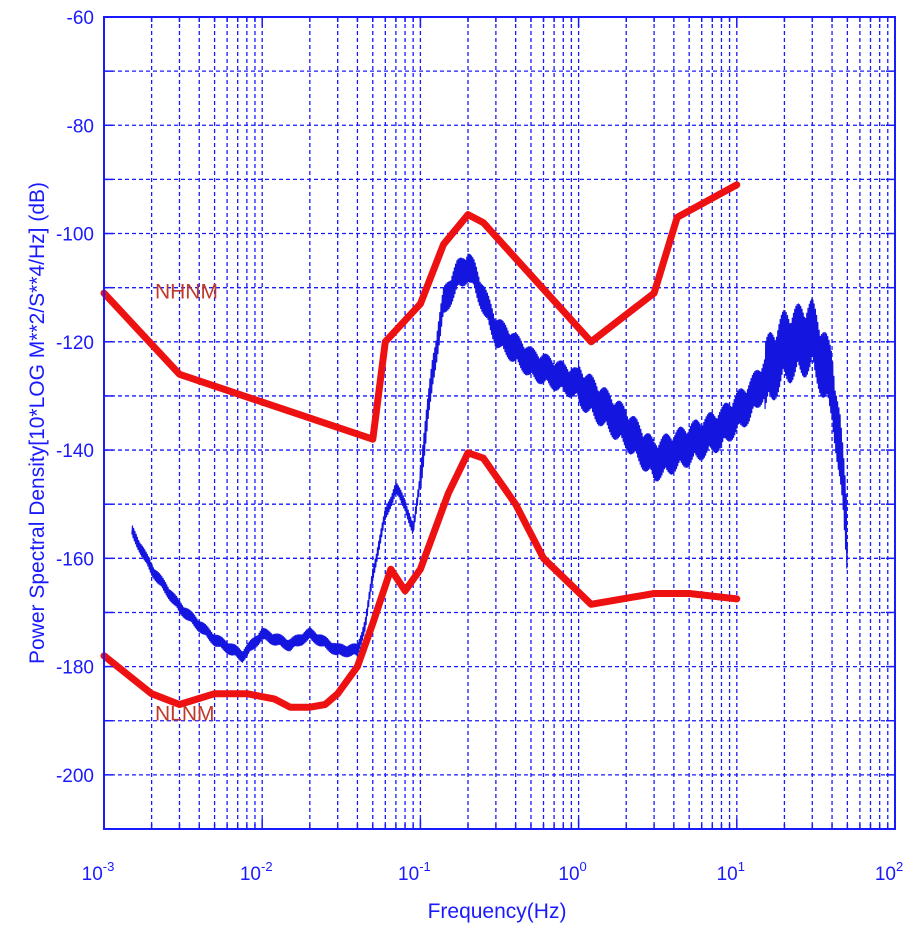 Image resolution: width=919 pixels, height=930 pixels. What do you see at coordinates (75, 559) in the screenshot?
I see `y-tick-label: -160` at bounding box center [75, 559].